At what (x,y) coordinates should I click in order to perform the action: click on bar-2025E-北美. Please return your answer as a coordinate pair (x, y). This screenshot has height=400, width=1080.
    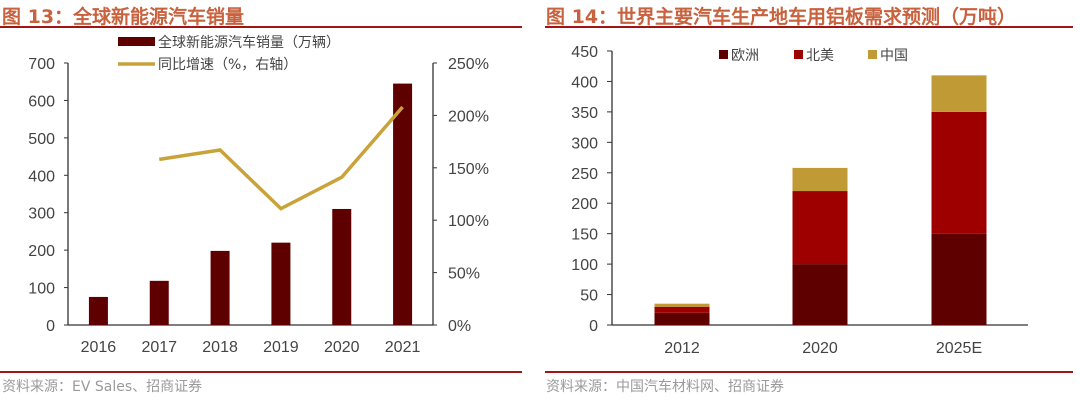
    Looking at the image, I should click on (959, 172).